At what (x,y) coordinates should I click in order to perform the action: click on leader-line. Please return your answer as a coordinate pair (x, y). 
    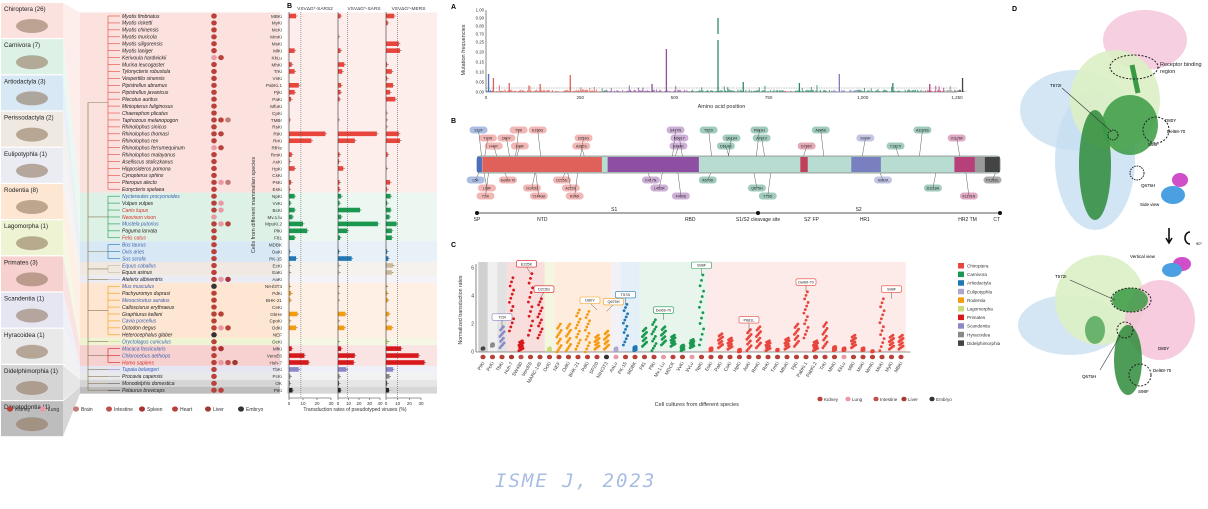
    Looking at the image, I should click on (1092, 290).